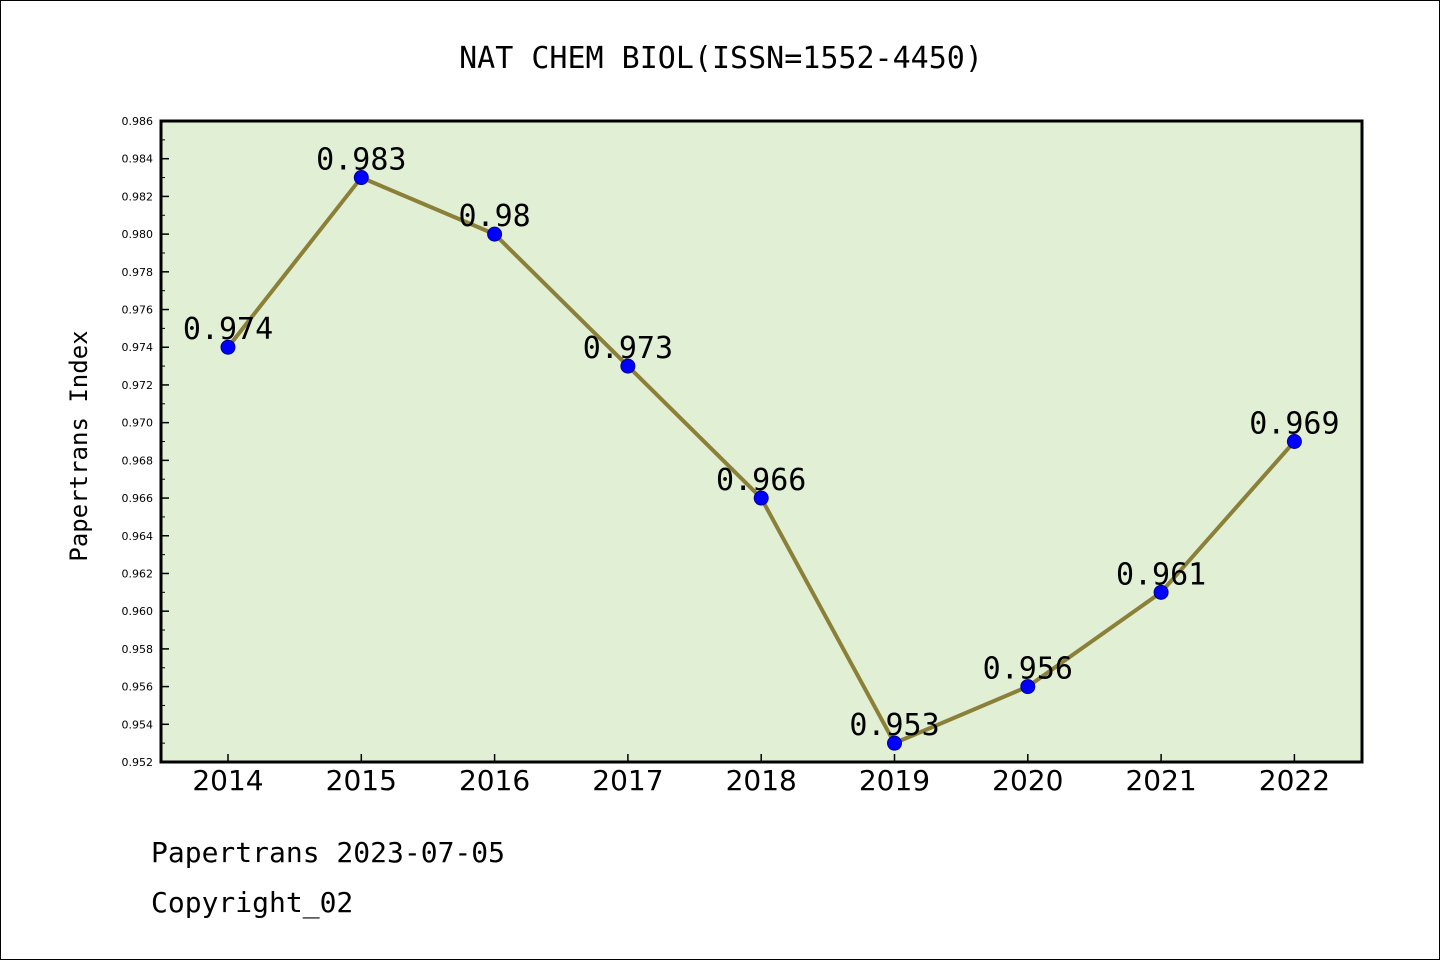 This screenshot has height=961, width=1440. What do you see at coordinates (138, 724) in the screenshot?
I see `y-tick-label: 0.954` at bounding box center [138, 724].